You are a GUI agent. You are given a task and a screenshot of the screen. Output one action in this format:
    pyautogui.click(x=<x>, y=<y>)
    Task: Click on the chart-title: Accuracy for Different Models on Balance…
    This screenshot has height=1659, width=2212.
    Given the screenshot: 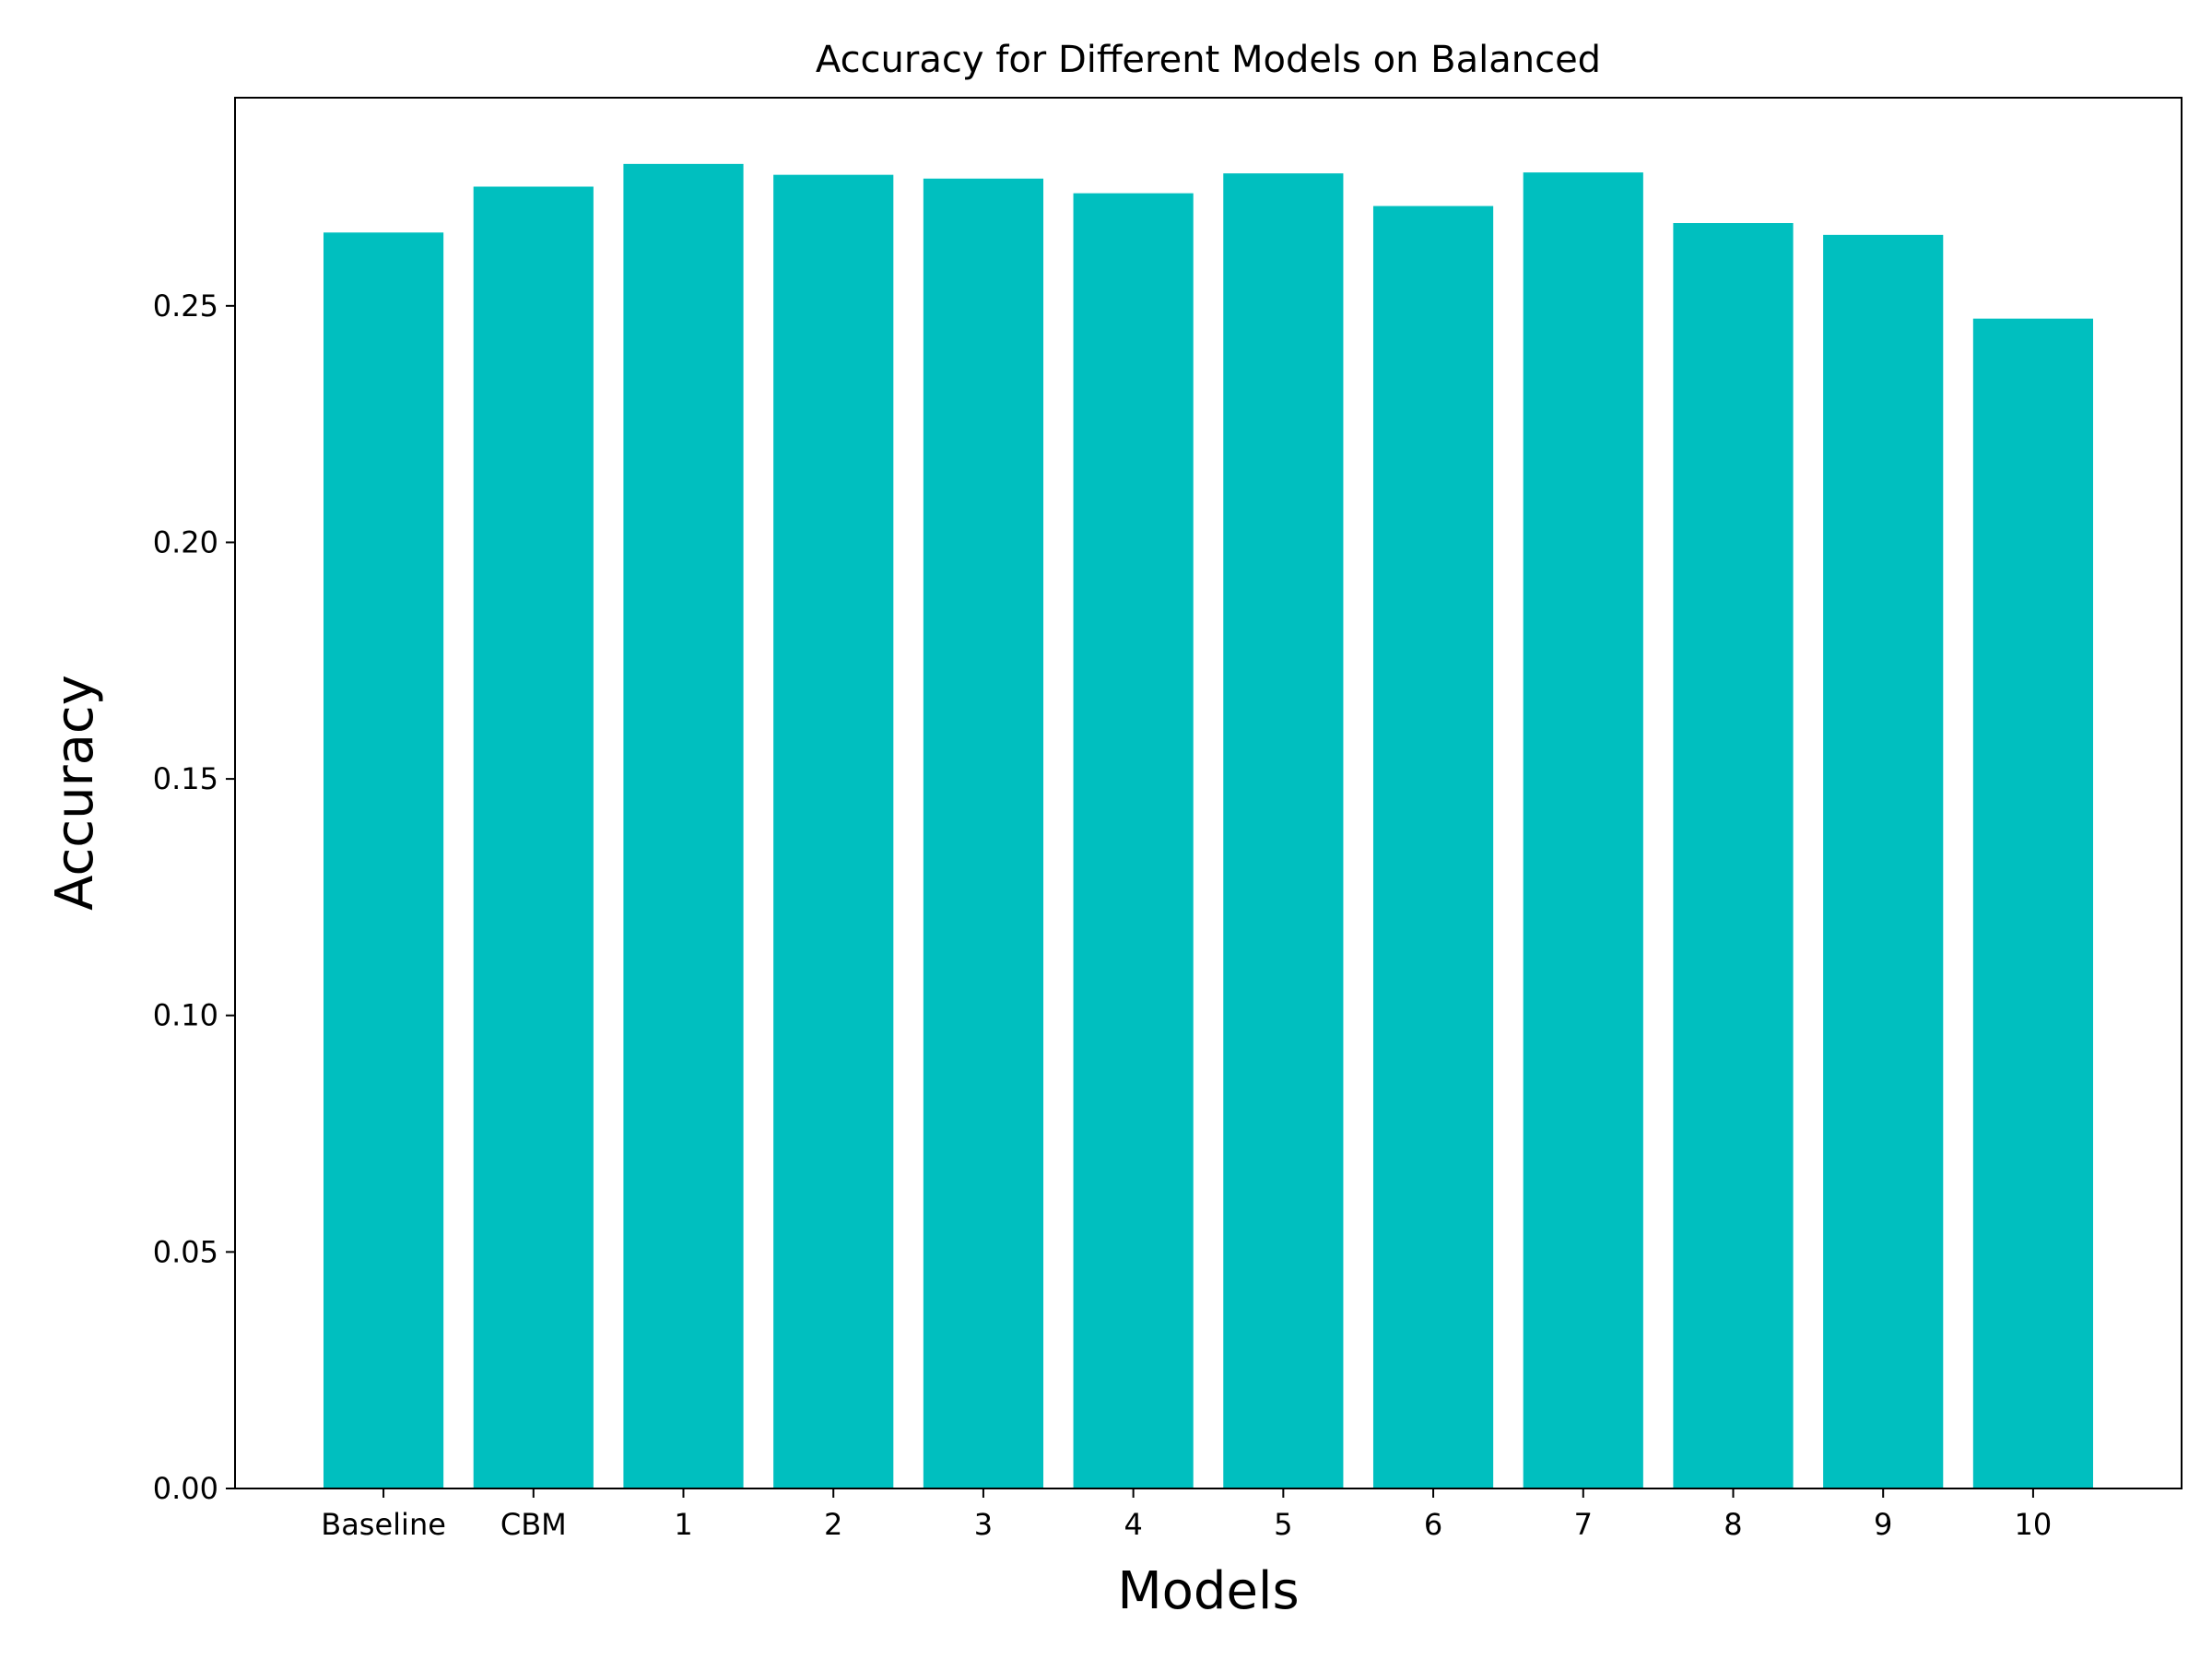 What is the action you would take?
    pyautogui.click(x=1208, y=60)
    